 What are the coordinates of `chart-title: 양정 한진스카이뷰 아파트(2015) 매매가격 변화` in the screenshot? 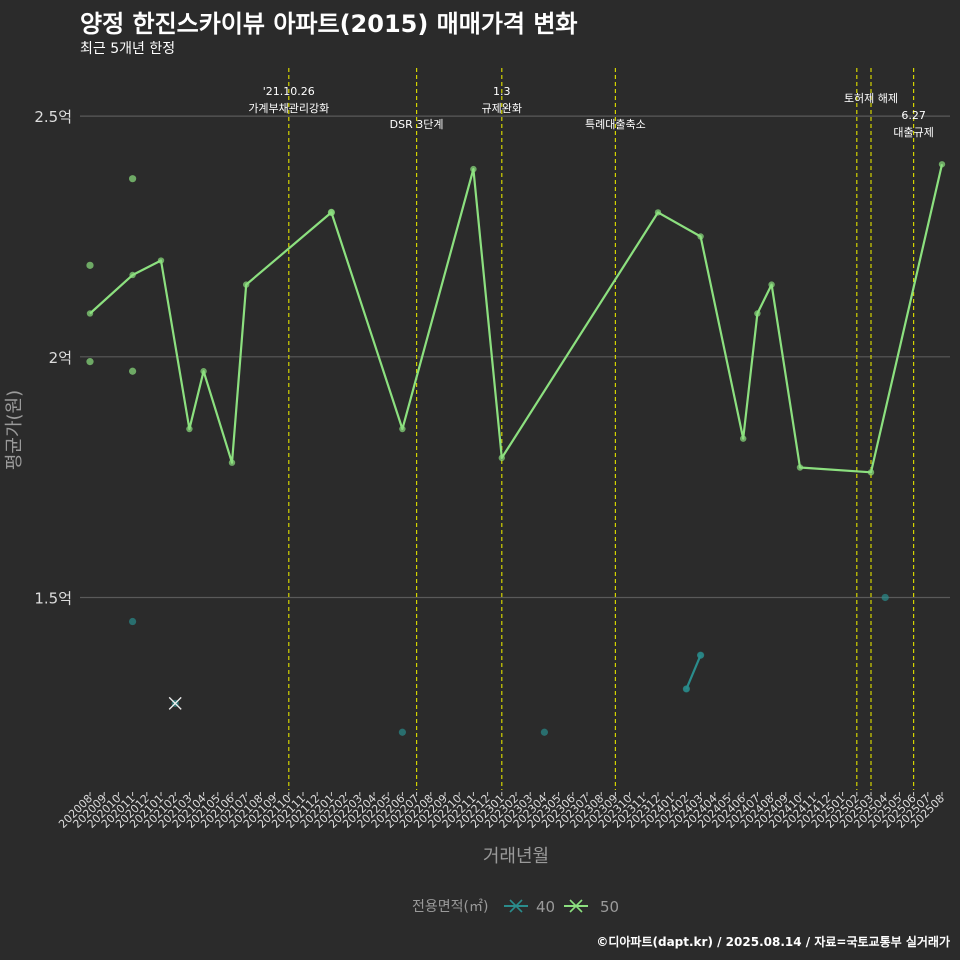 It's located at (329, 24).